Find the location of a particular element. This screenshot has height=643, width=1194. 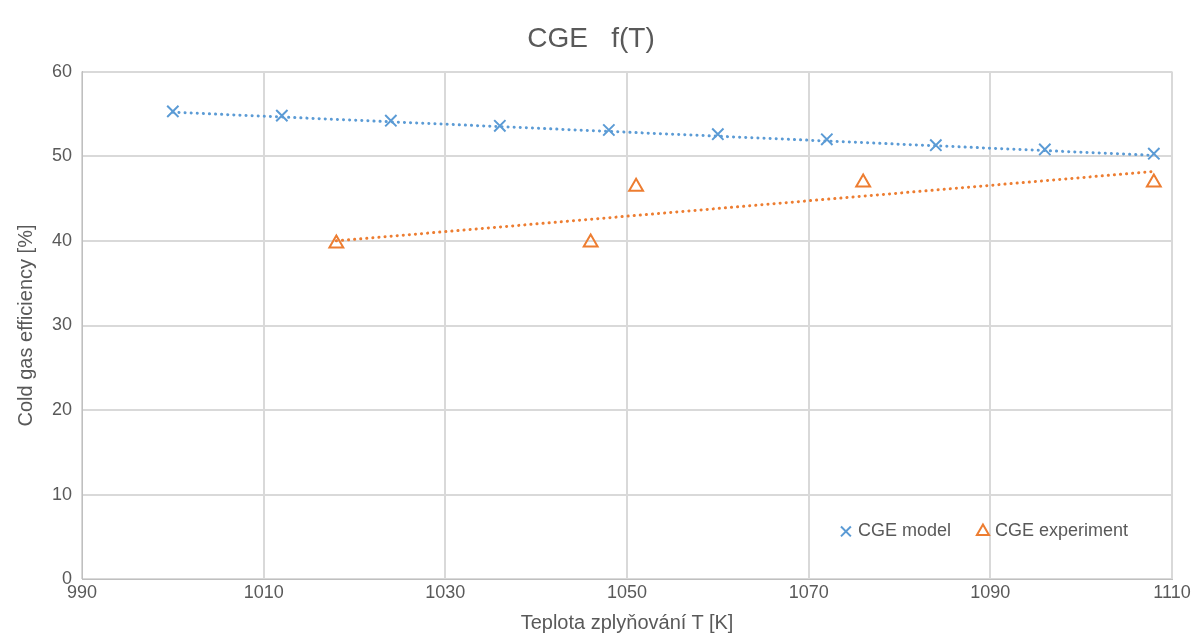

y-tick-label: 20 is located at coordinates (62, 409).